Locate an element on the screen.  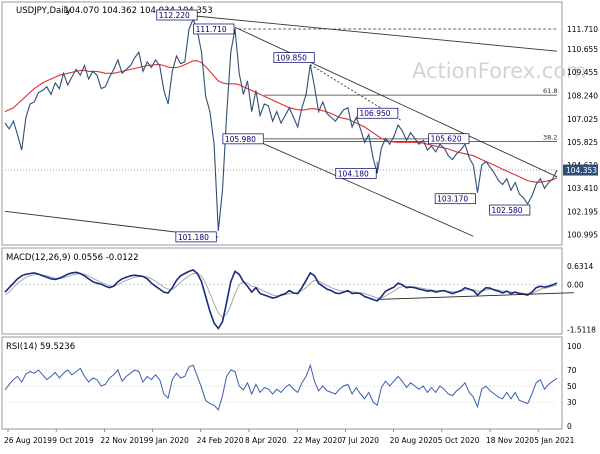
rsi-line is located at coordinates (281, 387).